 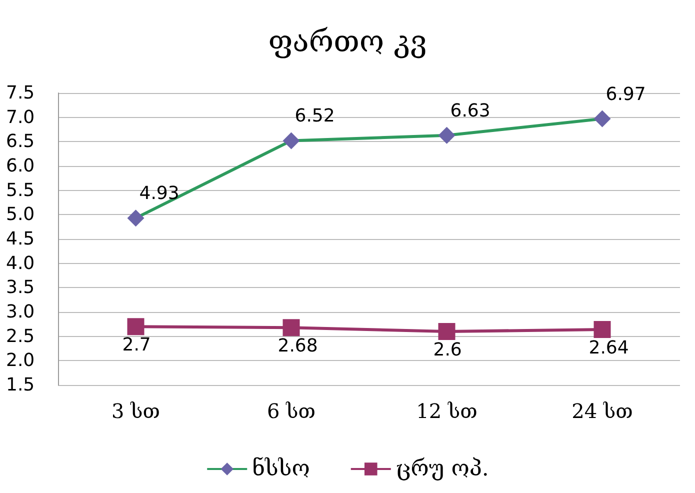 What do you see at coordinates (20, 117) in the screenshot?
I see `y-tick-label: 7.0` at bounding box center [20, 117].